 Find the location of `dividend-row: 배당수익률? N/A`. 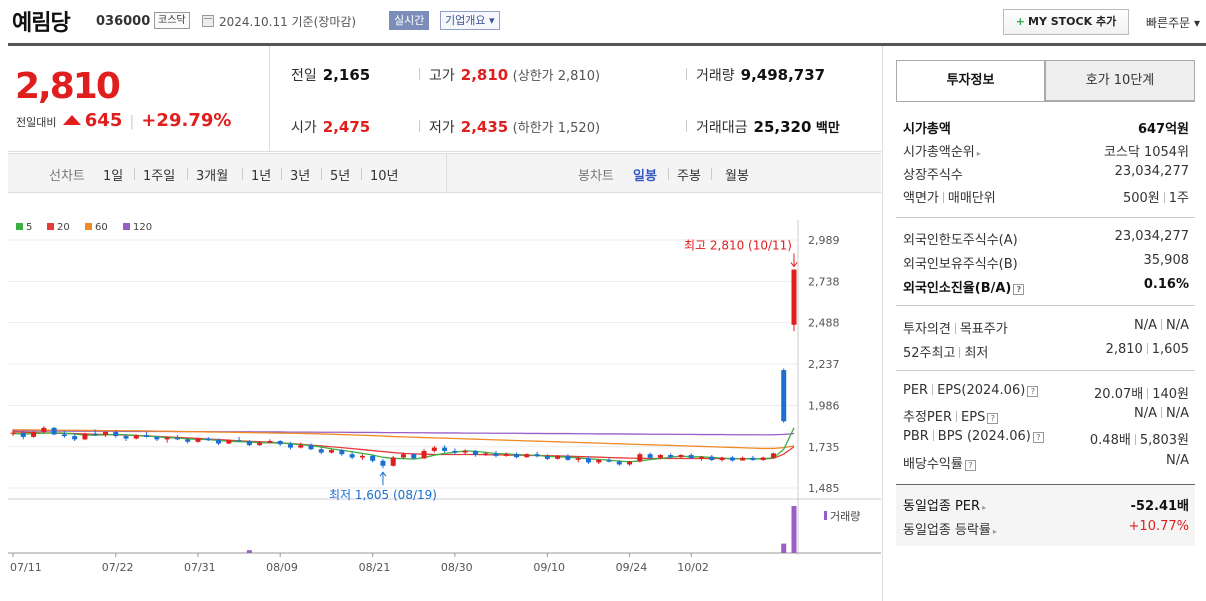

dividend-row: 배당수익률? N/A is located at coordinates (1046, 462).